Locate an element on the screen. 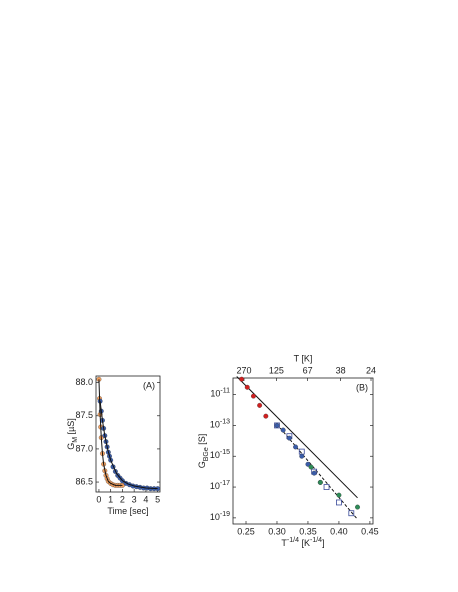 Image resolution: width=458 pixels, height=592 pixels. x-axis-title-end: ] is located at coordinates (323, 543).